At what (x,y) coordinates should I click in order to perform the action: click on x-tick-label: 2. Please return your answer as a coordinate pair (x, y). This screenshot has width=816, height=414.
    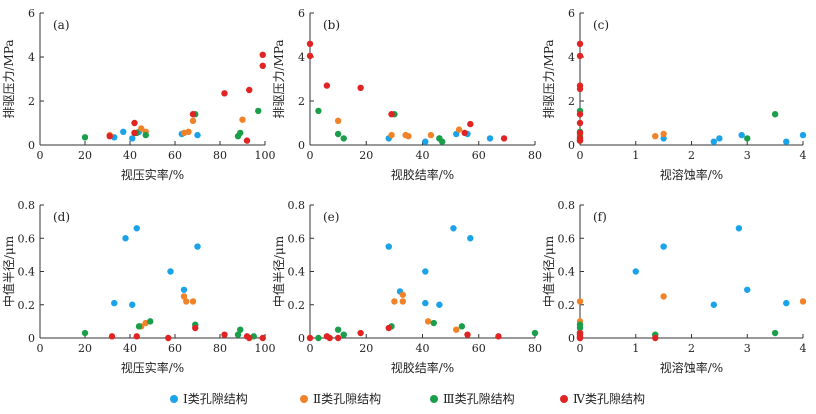
    Looking at the image, I should click on (691, 348).